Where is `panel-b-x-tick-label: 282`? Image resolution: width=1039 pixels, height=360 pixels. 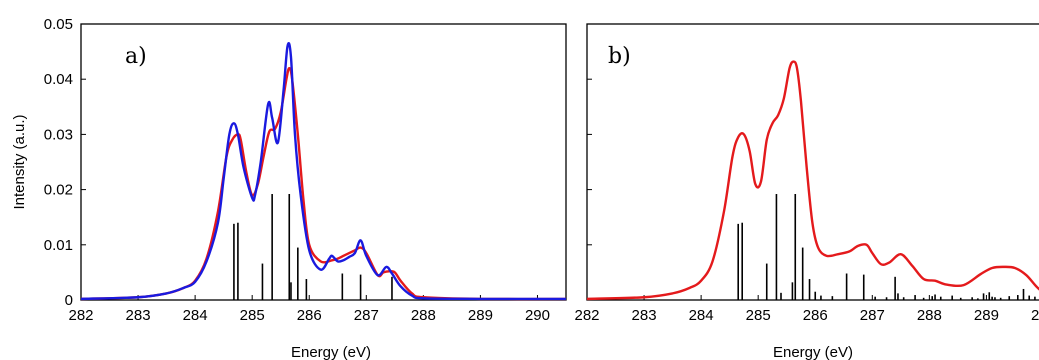 panel-b-x-tick-label: 282 is located at coordinates (586, 315).